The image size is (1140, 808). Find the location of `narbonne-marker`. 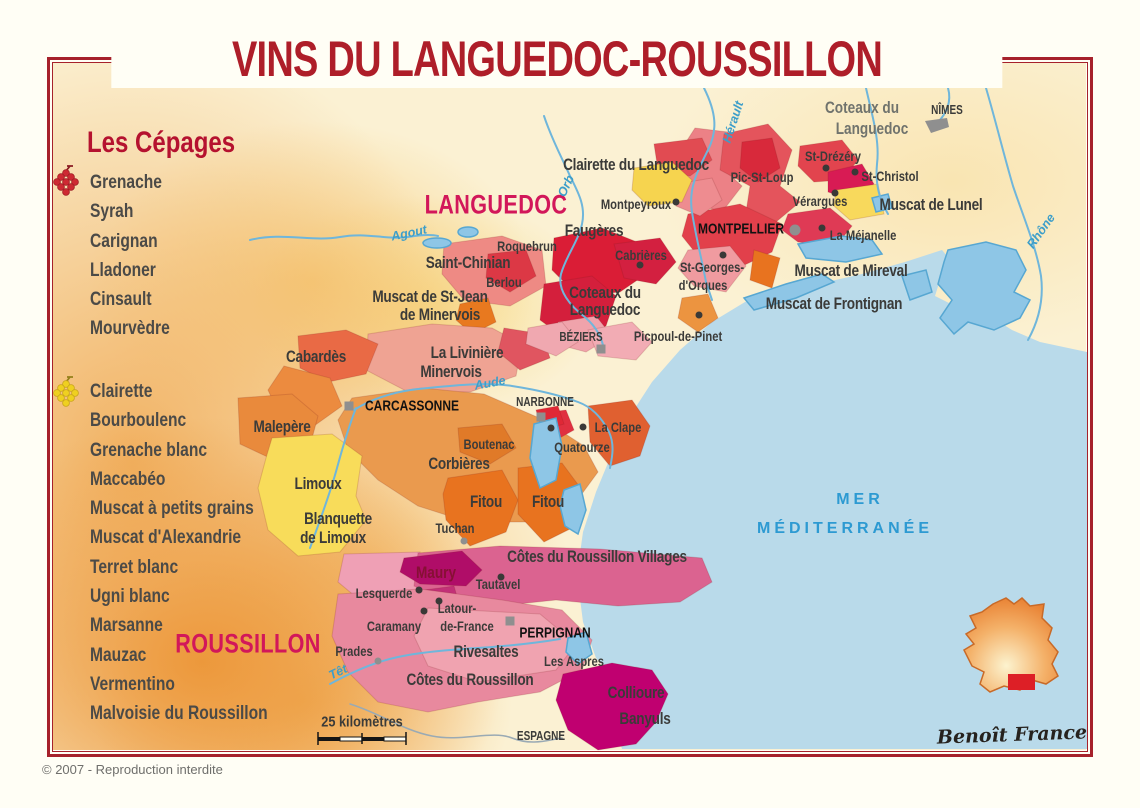

narbonne-marker is located at coordinates (541, 417).